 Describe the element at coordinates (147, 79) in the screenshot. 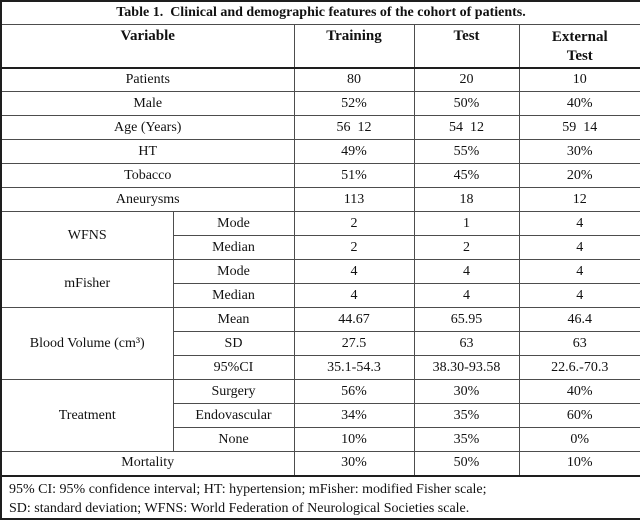

I see `row-label-patients: Patients` at that location.